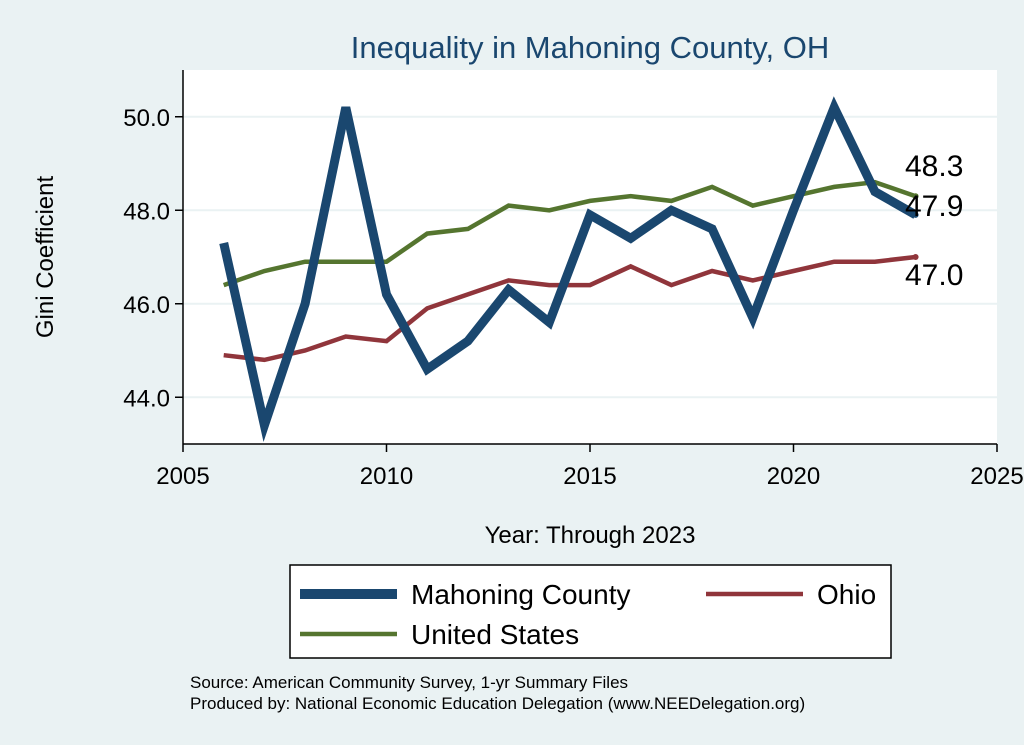  I want to click on legend: Mahoning County Ohio United States, so click(590, 611).